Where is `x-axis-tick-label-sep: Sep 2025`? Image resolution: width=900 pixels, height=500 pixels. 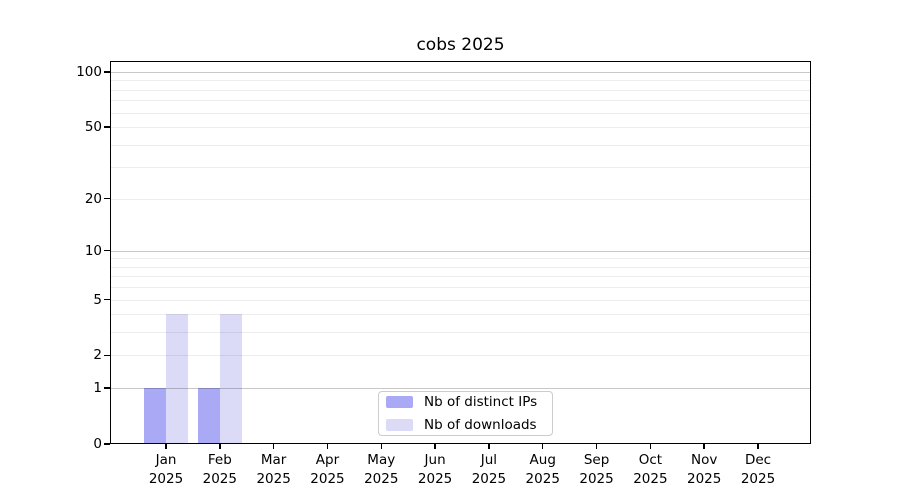 x-axis-tick-label-sep: Sep 2025 is located at coordinates (597, 470).